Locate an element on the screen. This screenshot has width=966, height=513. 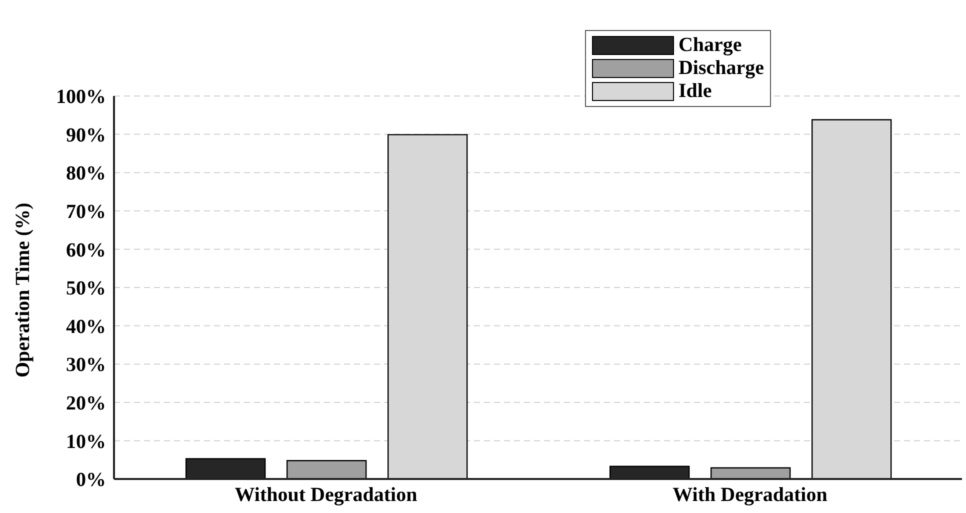
y-tick-label: 0% is located at coordinates (91, 480).